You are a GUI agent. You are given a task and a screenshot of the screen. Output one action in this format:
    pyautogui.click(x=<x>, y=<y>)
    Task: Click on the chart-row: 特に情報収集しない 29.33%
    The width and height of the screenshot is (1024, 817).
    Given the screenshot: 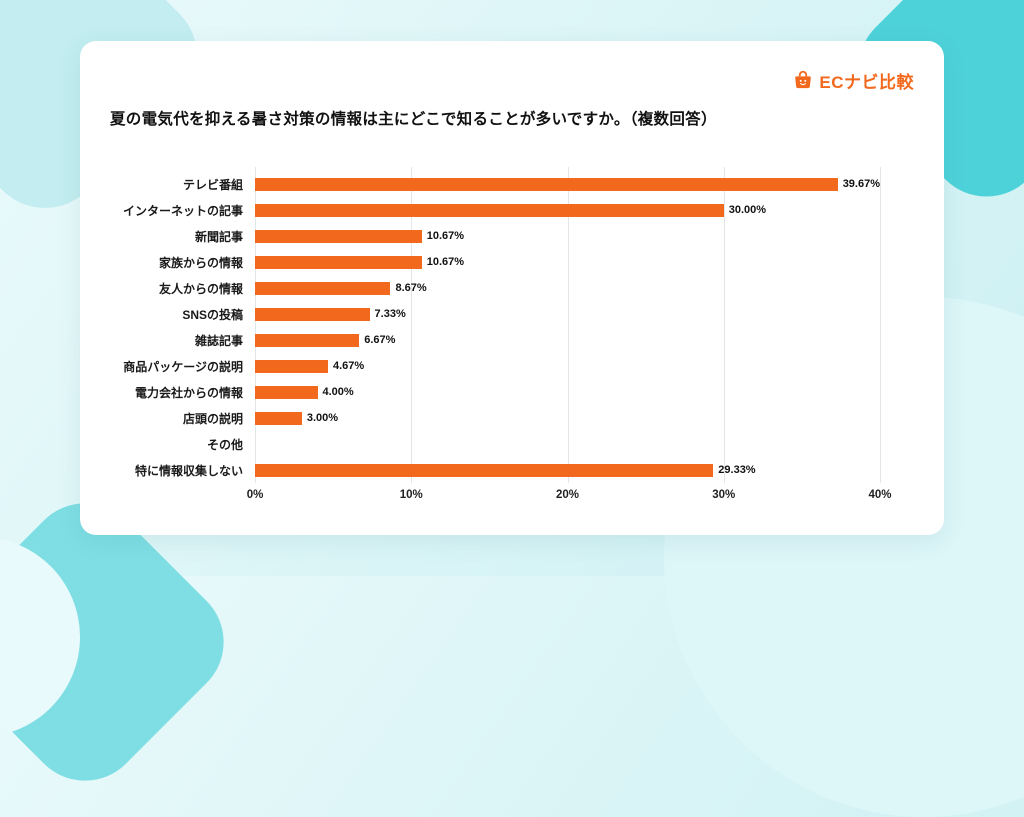 What is the action you would take?
    pyautogui.click(x=512, y=470)
    